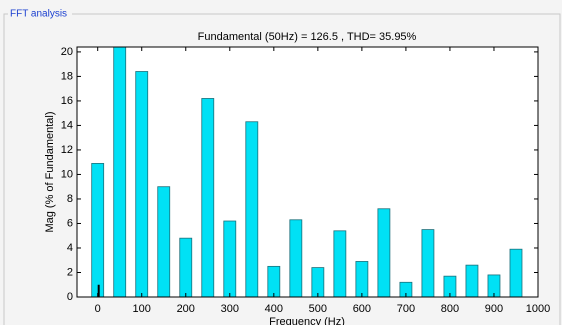 The height and width of the screenshot is (325, 562). I want to click on x-tick-label: 500, so click(318, 309).